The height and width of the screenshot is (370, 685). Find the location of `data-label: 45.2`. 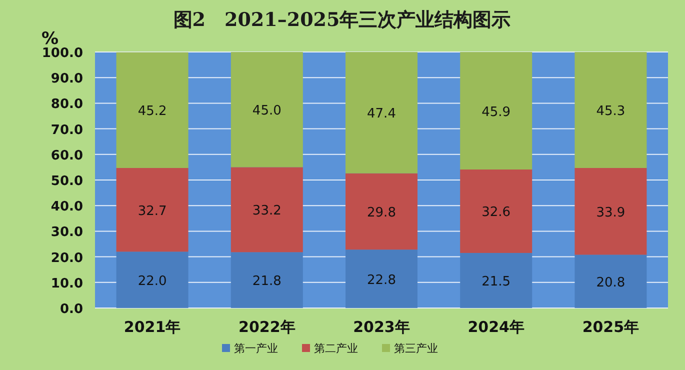

data-label: 45.2 is located at coordinates (152, 112).